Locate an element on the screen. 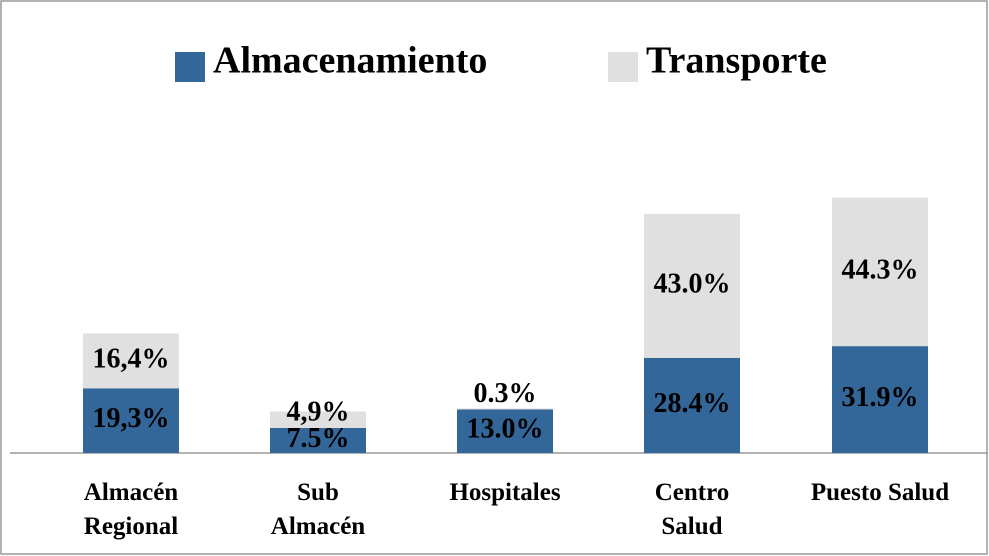  data-label: 31.9% is located at coordinates (880, 397).